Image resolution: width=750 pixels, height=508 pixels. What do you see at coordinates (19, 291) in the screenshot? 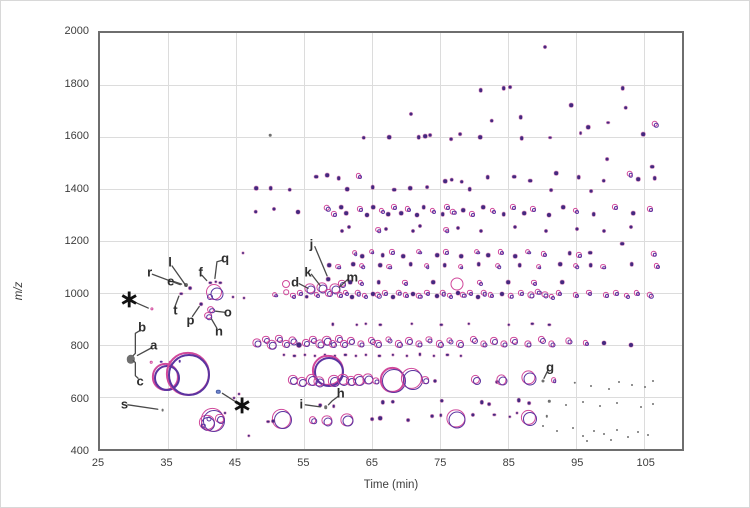
I see `y-axis-title: m/z` at bounding box center [19, 291].